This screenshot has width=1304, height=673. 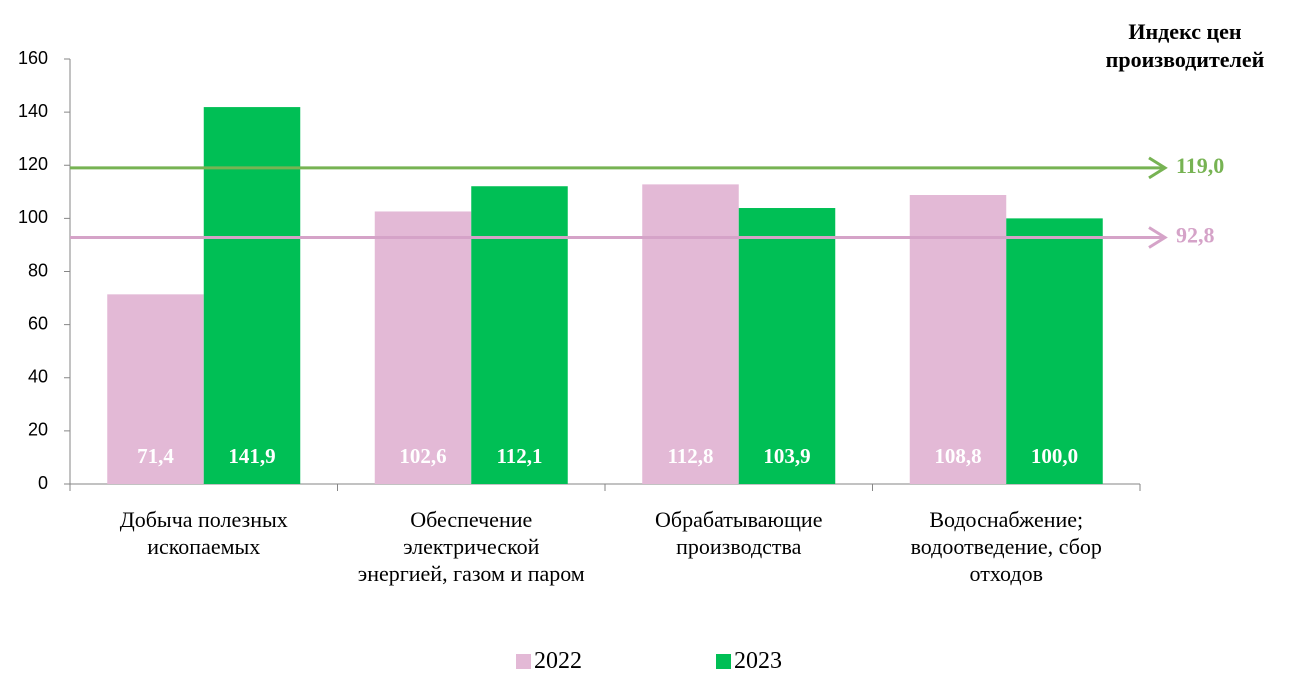 What do you see at coordinates (43, 483) in the screenshot?
I see `y-tick-label: 0` at bounding box center [43, 483].